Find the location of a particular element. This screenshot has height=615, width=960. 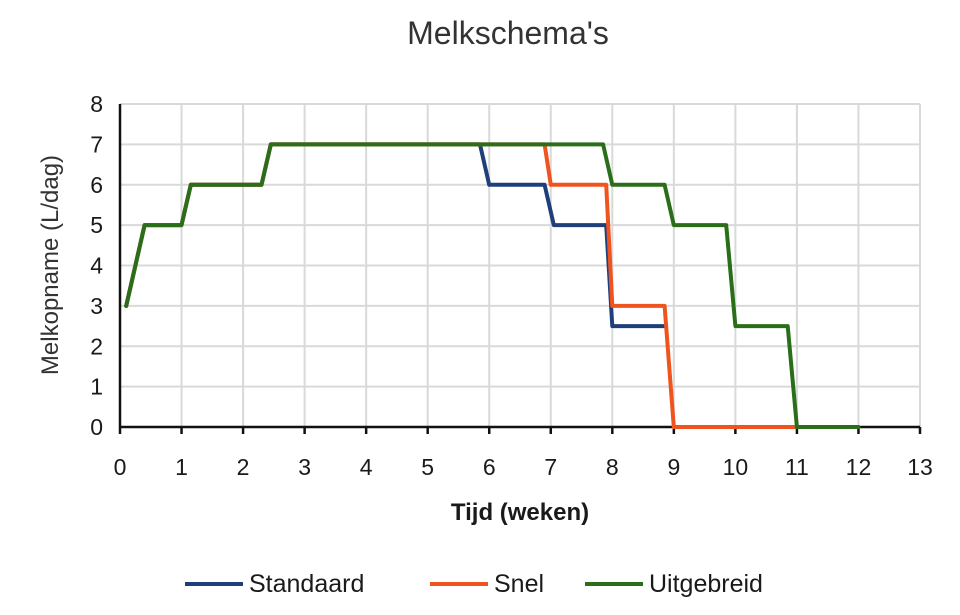

legend-label: Standaard is located at coordinates (306, 584).